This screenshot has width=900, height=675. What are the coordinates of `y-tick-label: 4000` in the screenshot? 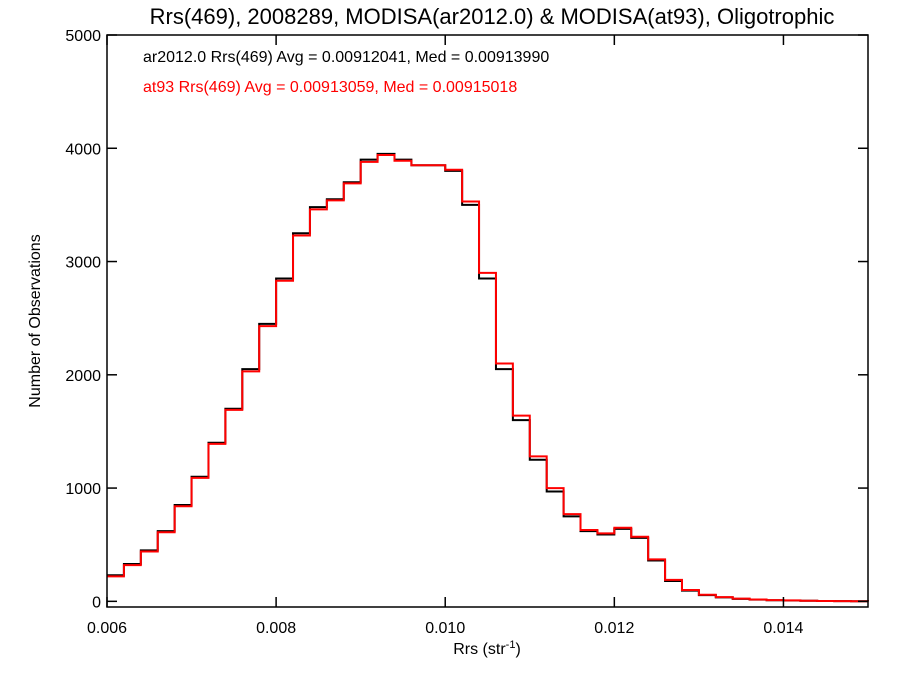 It's located at (83, 149).